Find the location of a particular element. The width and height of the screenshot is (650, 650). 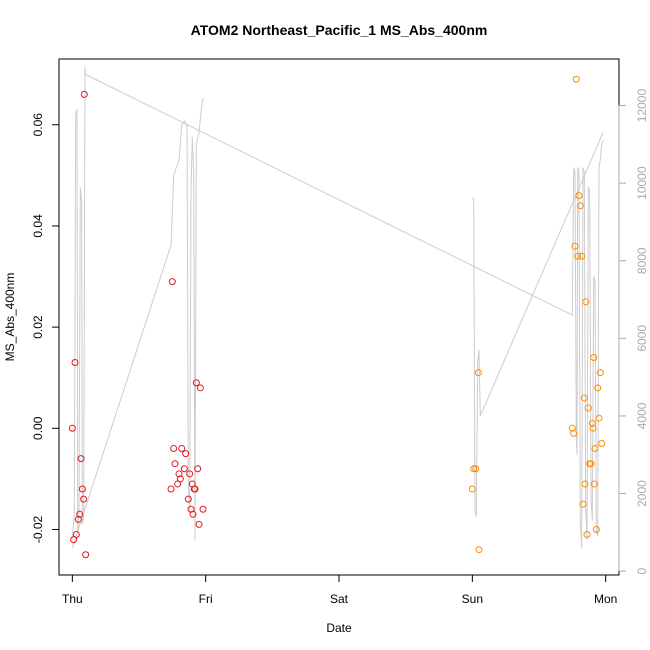

y-tick-label: 0.06 is located at coordinates (38, 125).